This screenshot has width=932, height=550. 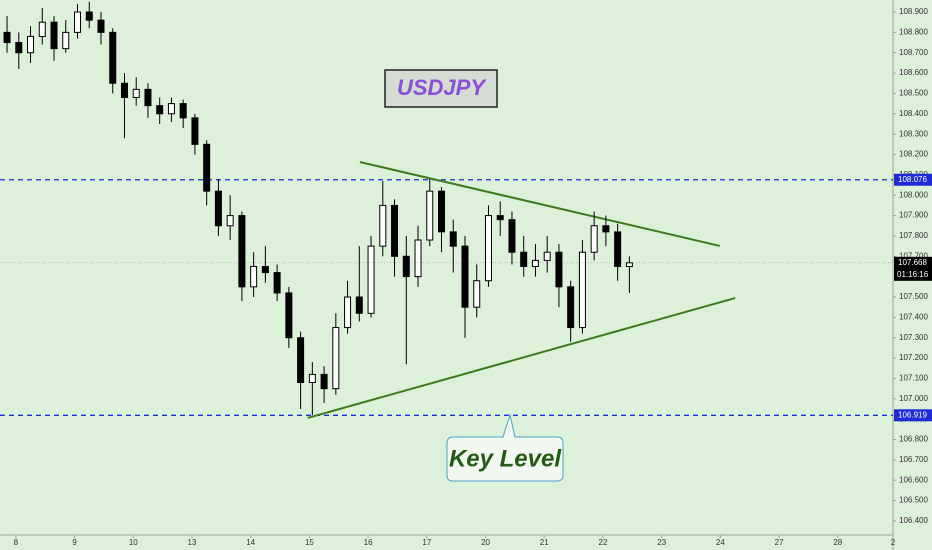 I want to click on y-tick-label: 106.800, so click(x=913, y=439).